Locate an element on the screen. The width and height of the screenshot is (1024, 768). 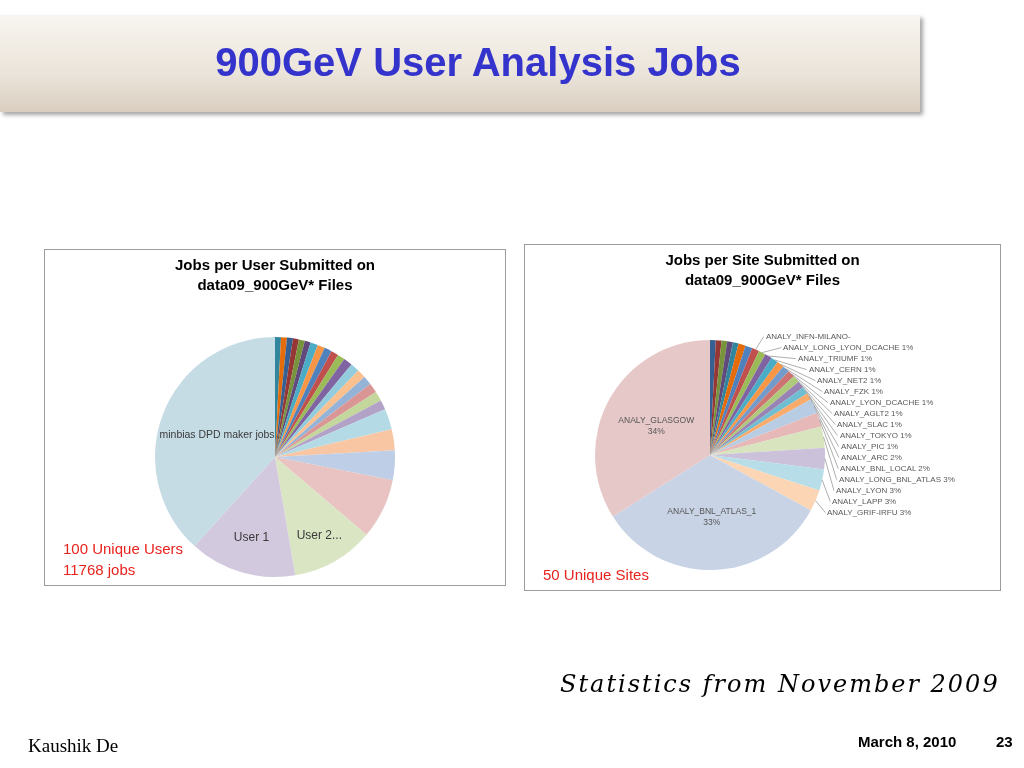
slice-label: ANALY_BNL_ATLAS_1 is located at coordinates (712, 511).